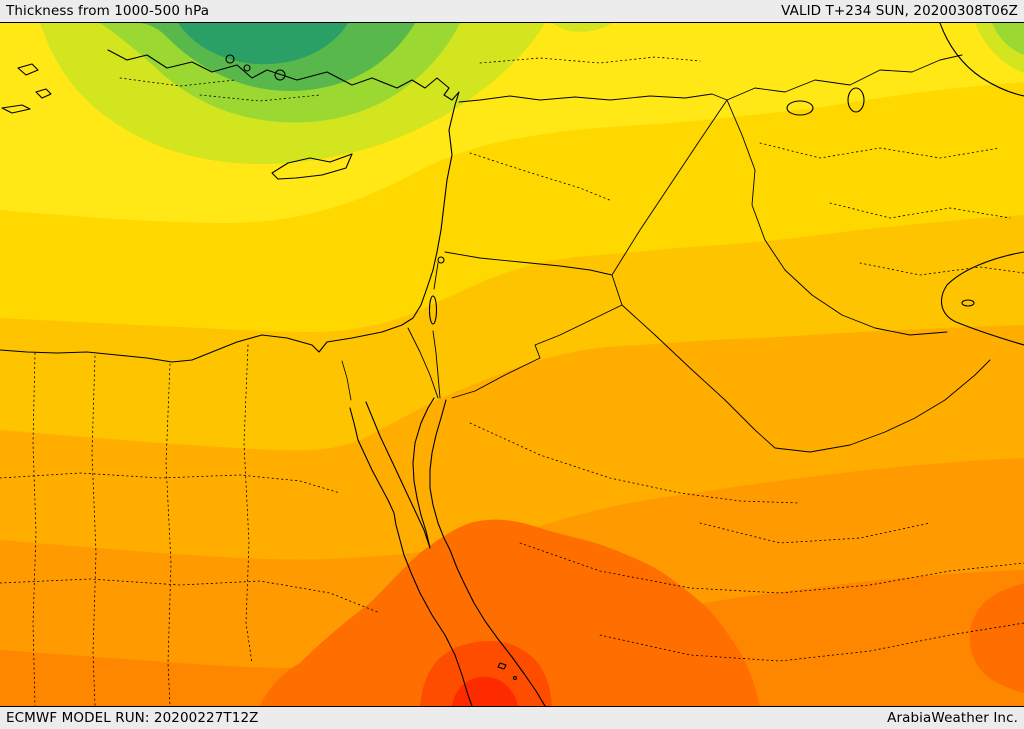  What do you see at coordinates (346, 380) in the screenshot?
I see `suez-canal` at bounding box center [346, 380].